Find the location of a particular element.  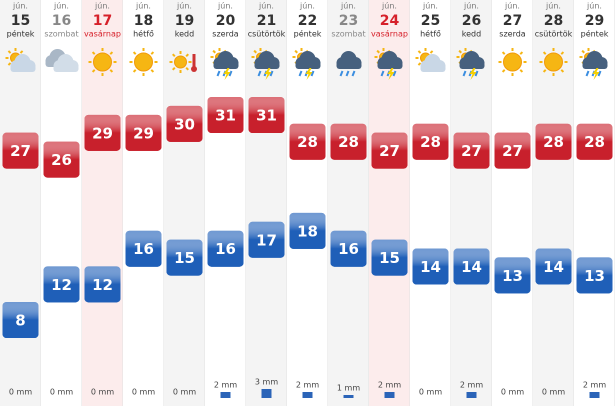

temperature-label: 15 is located at coordinates (184, 258).